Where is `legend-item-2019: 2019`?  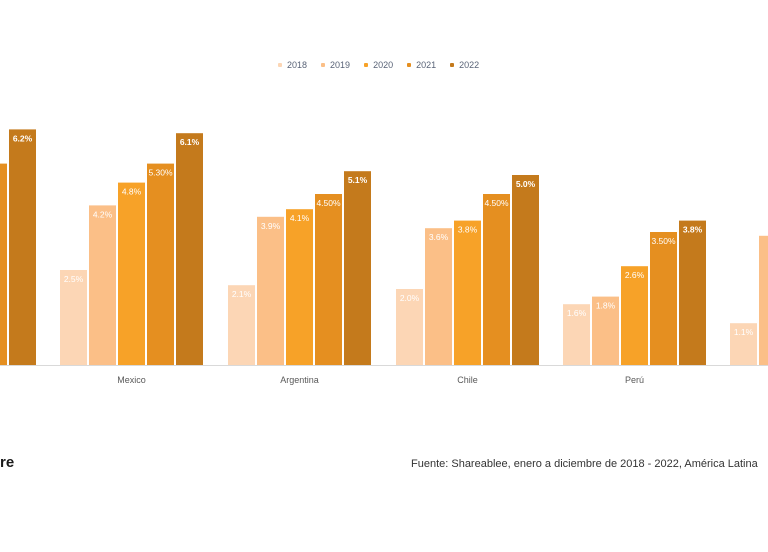 legend-item-2019: 2019 is located at coordinates (335, 65).